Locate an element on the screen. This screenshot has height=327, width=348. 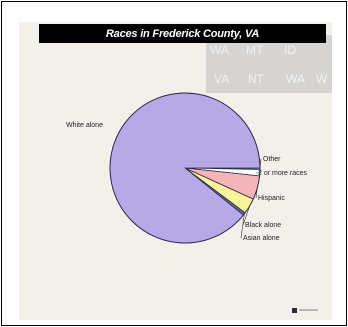
chart-title: Races in Frederick County, VA is located at coordinates (182, 33).